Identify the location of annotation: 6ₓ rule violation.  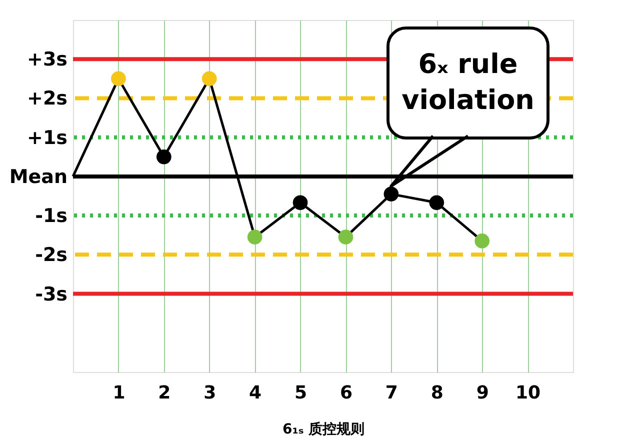
(468, 82).